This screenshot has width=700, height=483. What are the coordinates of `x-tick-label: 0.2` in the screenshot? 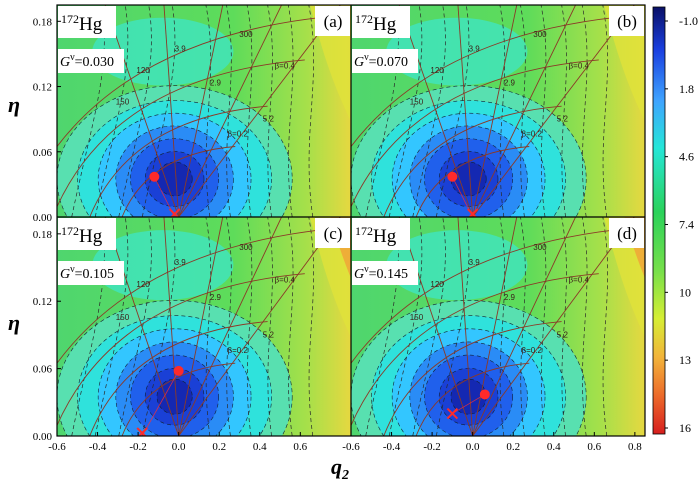 It's located at (219, 447).